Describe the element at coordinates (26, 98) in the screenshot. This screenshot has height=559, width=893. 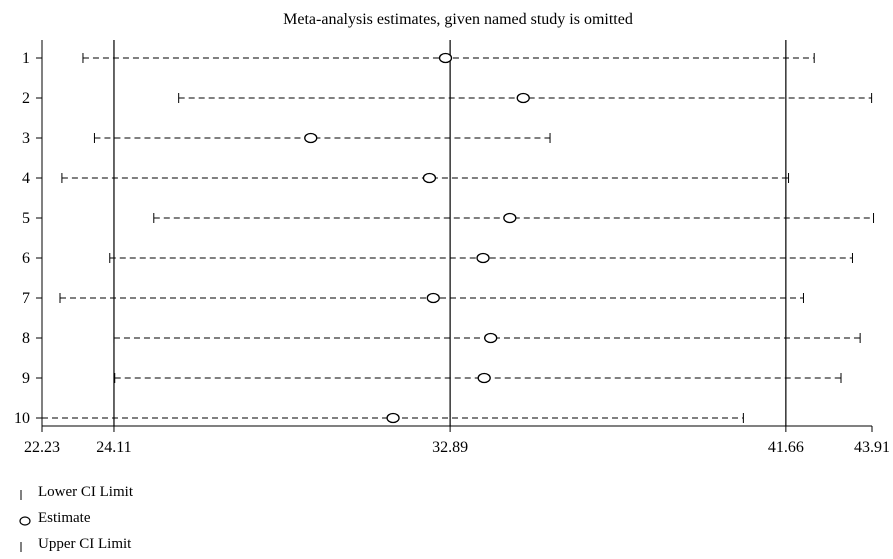
I see `study-label: 2` at that location.